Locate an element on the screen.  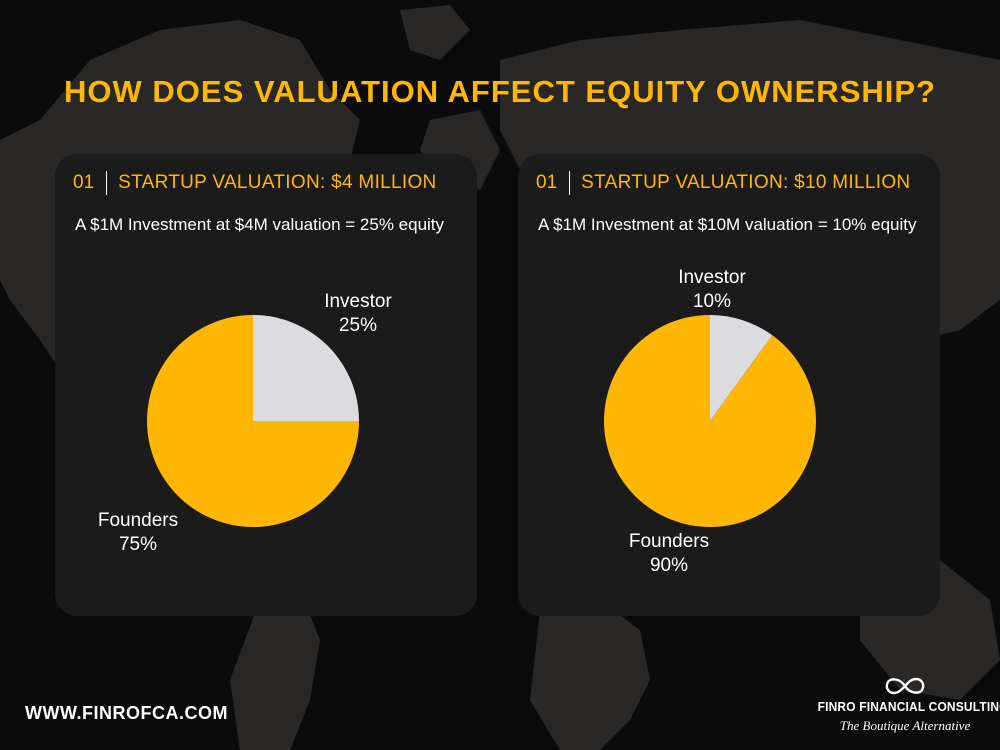
brand-name: FINRO FINANCIAL CONSULTING is located at coordinates (908, 706).